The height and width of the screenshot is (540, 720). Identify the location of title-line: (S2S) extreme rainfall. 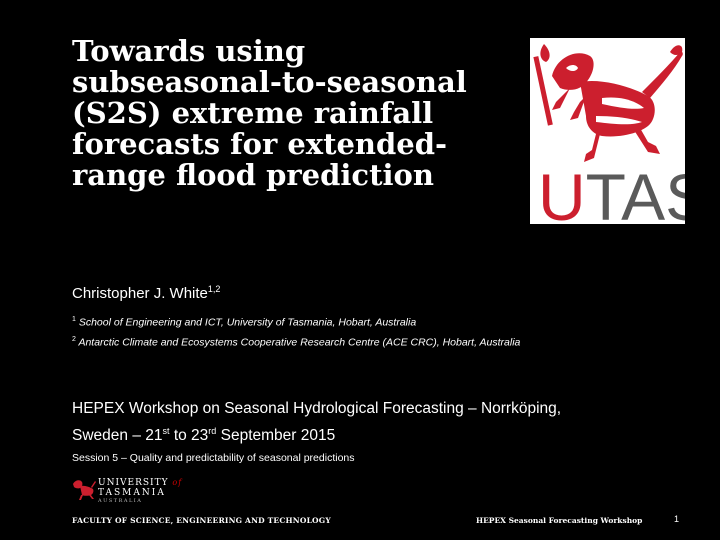
(253, 113).